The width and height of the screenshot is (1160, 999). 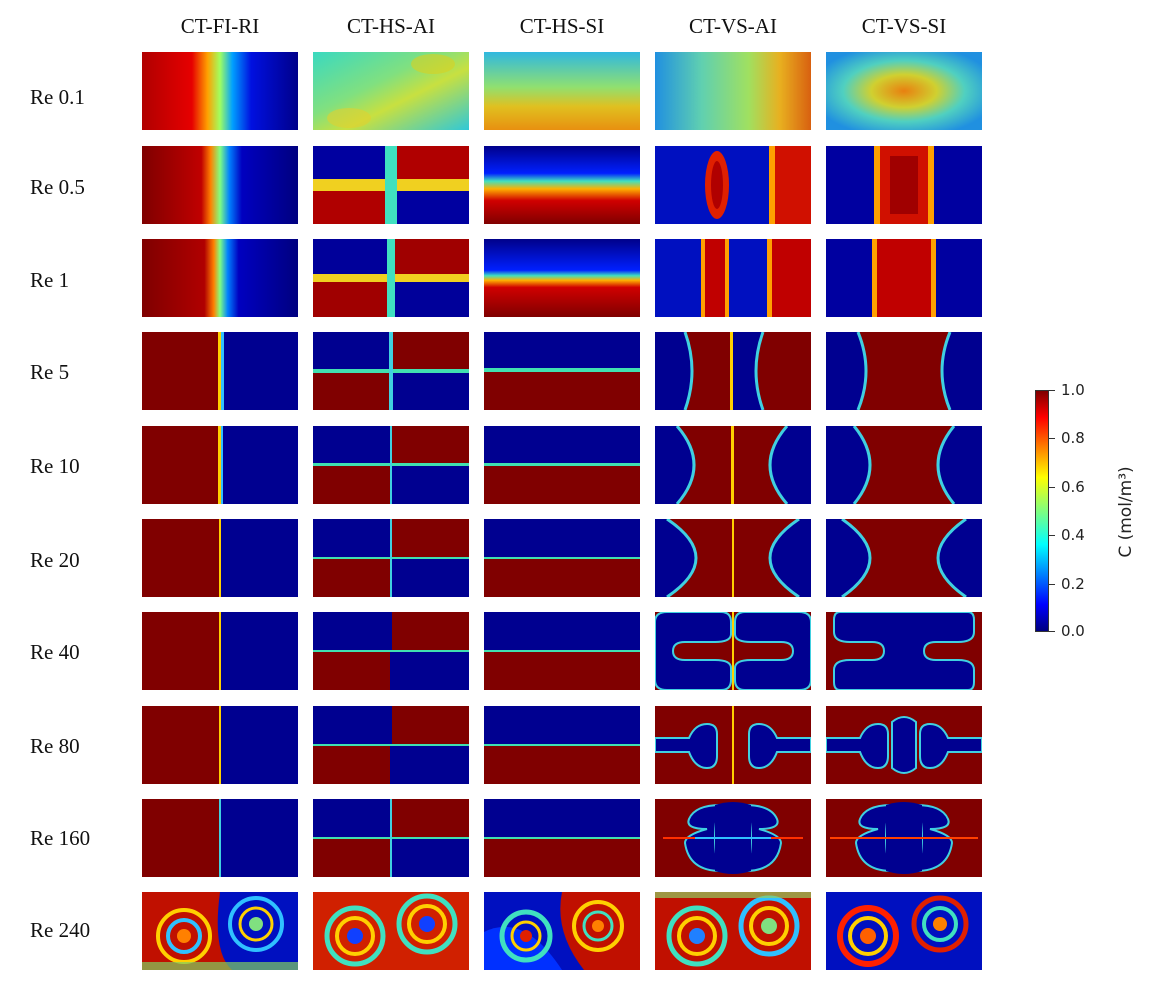 What do you see at coordinates (391, 26) in the screenshot?
I see `column-header-ct-hs-ai: CT-HS-AI` at bounding box center [391, 26].